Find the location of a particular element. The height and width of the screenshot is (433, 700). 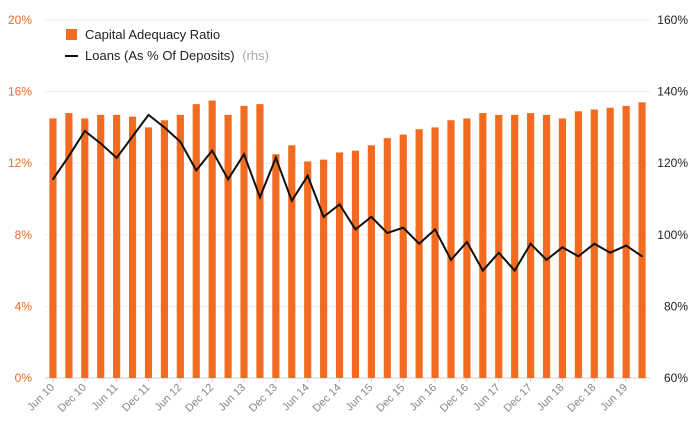

legend-label-line-text: Loans (As % Of Deposits) is located at coordinates (160, 55).